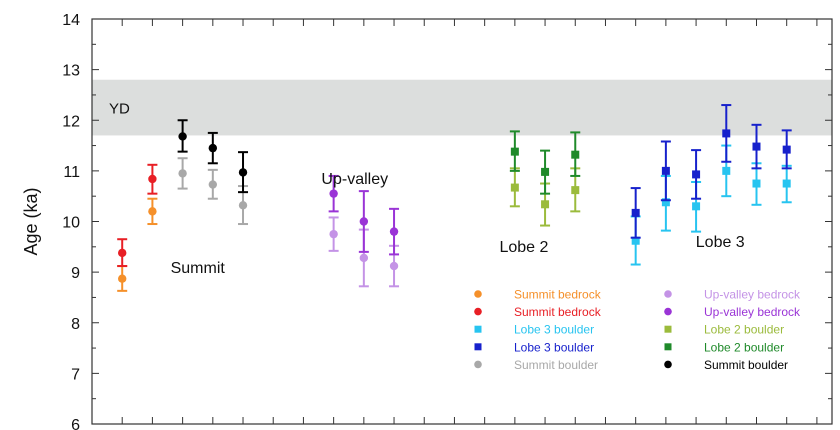 Image resolution: width=840 pixels, height=430 pixels. I want to click on yd-band-label: YD, so click(119, 109).